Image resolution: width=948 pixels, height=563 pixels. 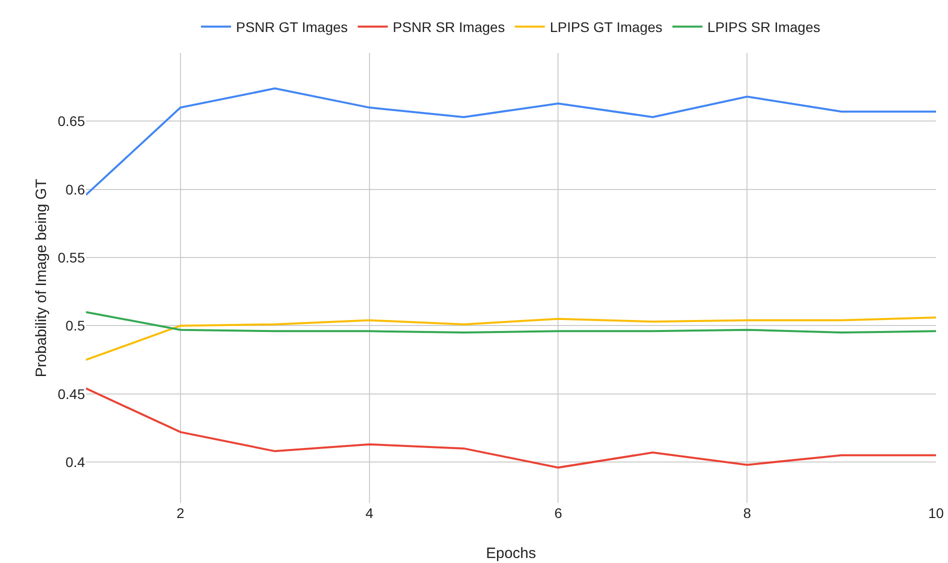 I want to click on x-tick-label: 10, so click(x=936, y=513).